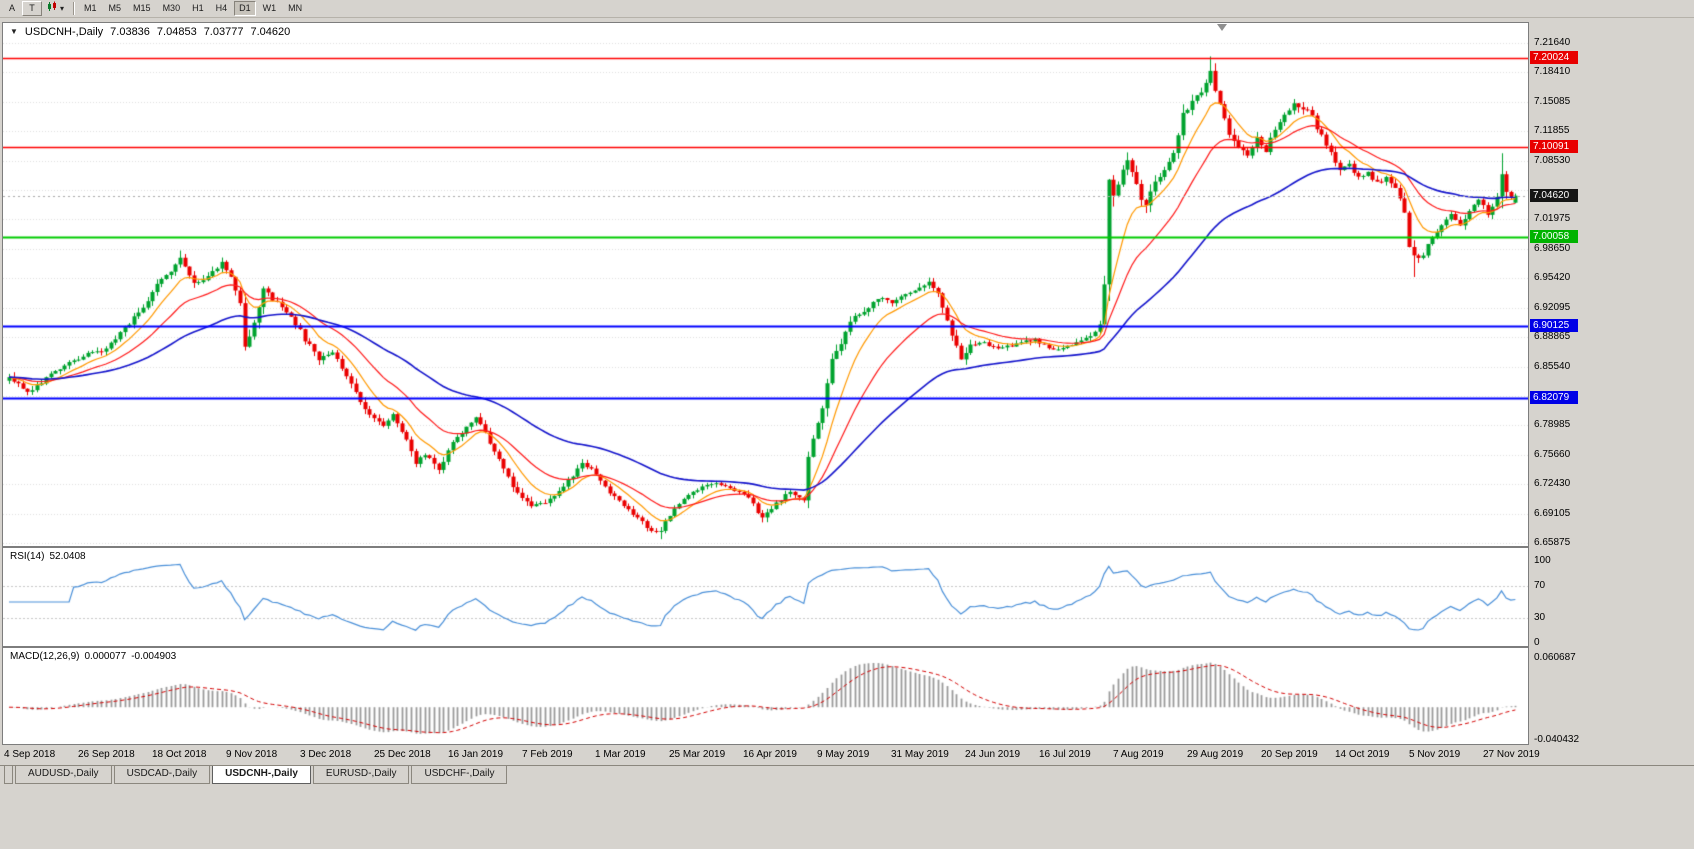  What do you see at coordinates (1138, 754) in the screenshot?
I see `date-axis-label: 7 Aug 2019` at bounding box center [1138, 754].